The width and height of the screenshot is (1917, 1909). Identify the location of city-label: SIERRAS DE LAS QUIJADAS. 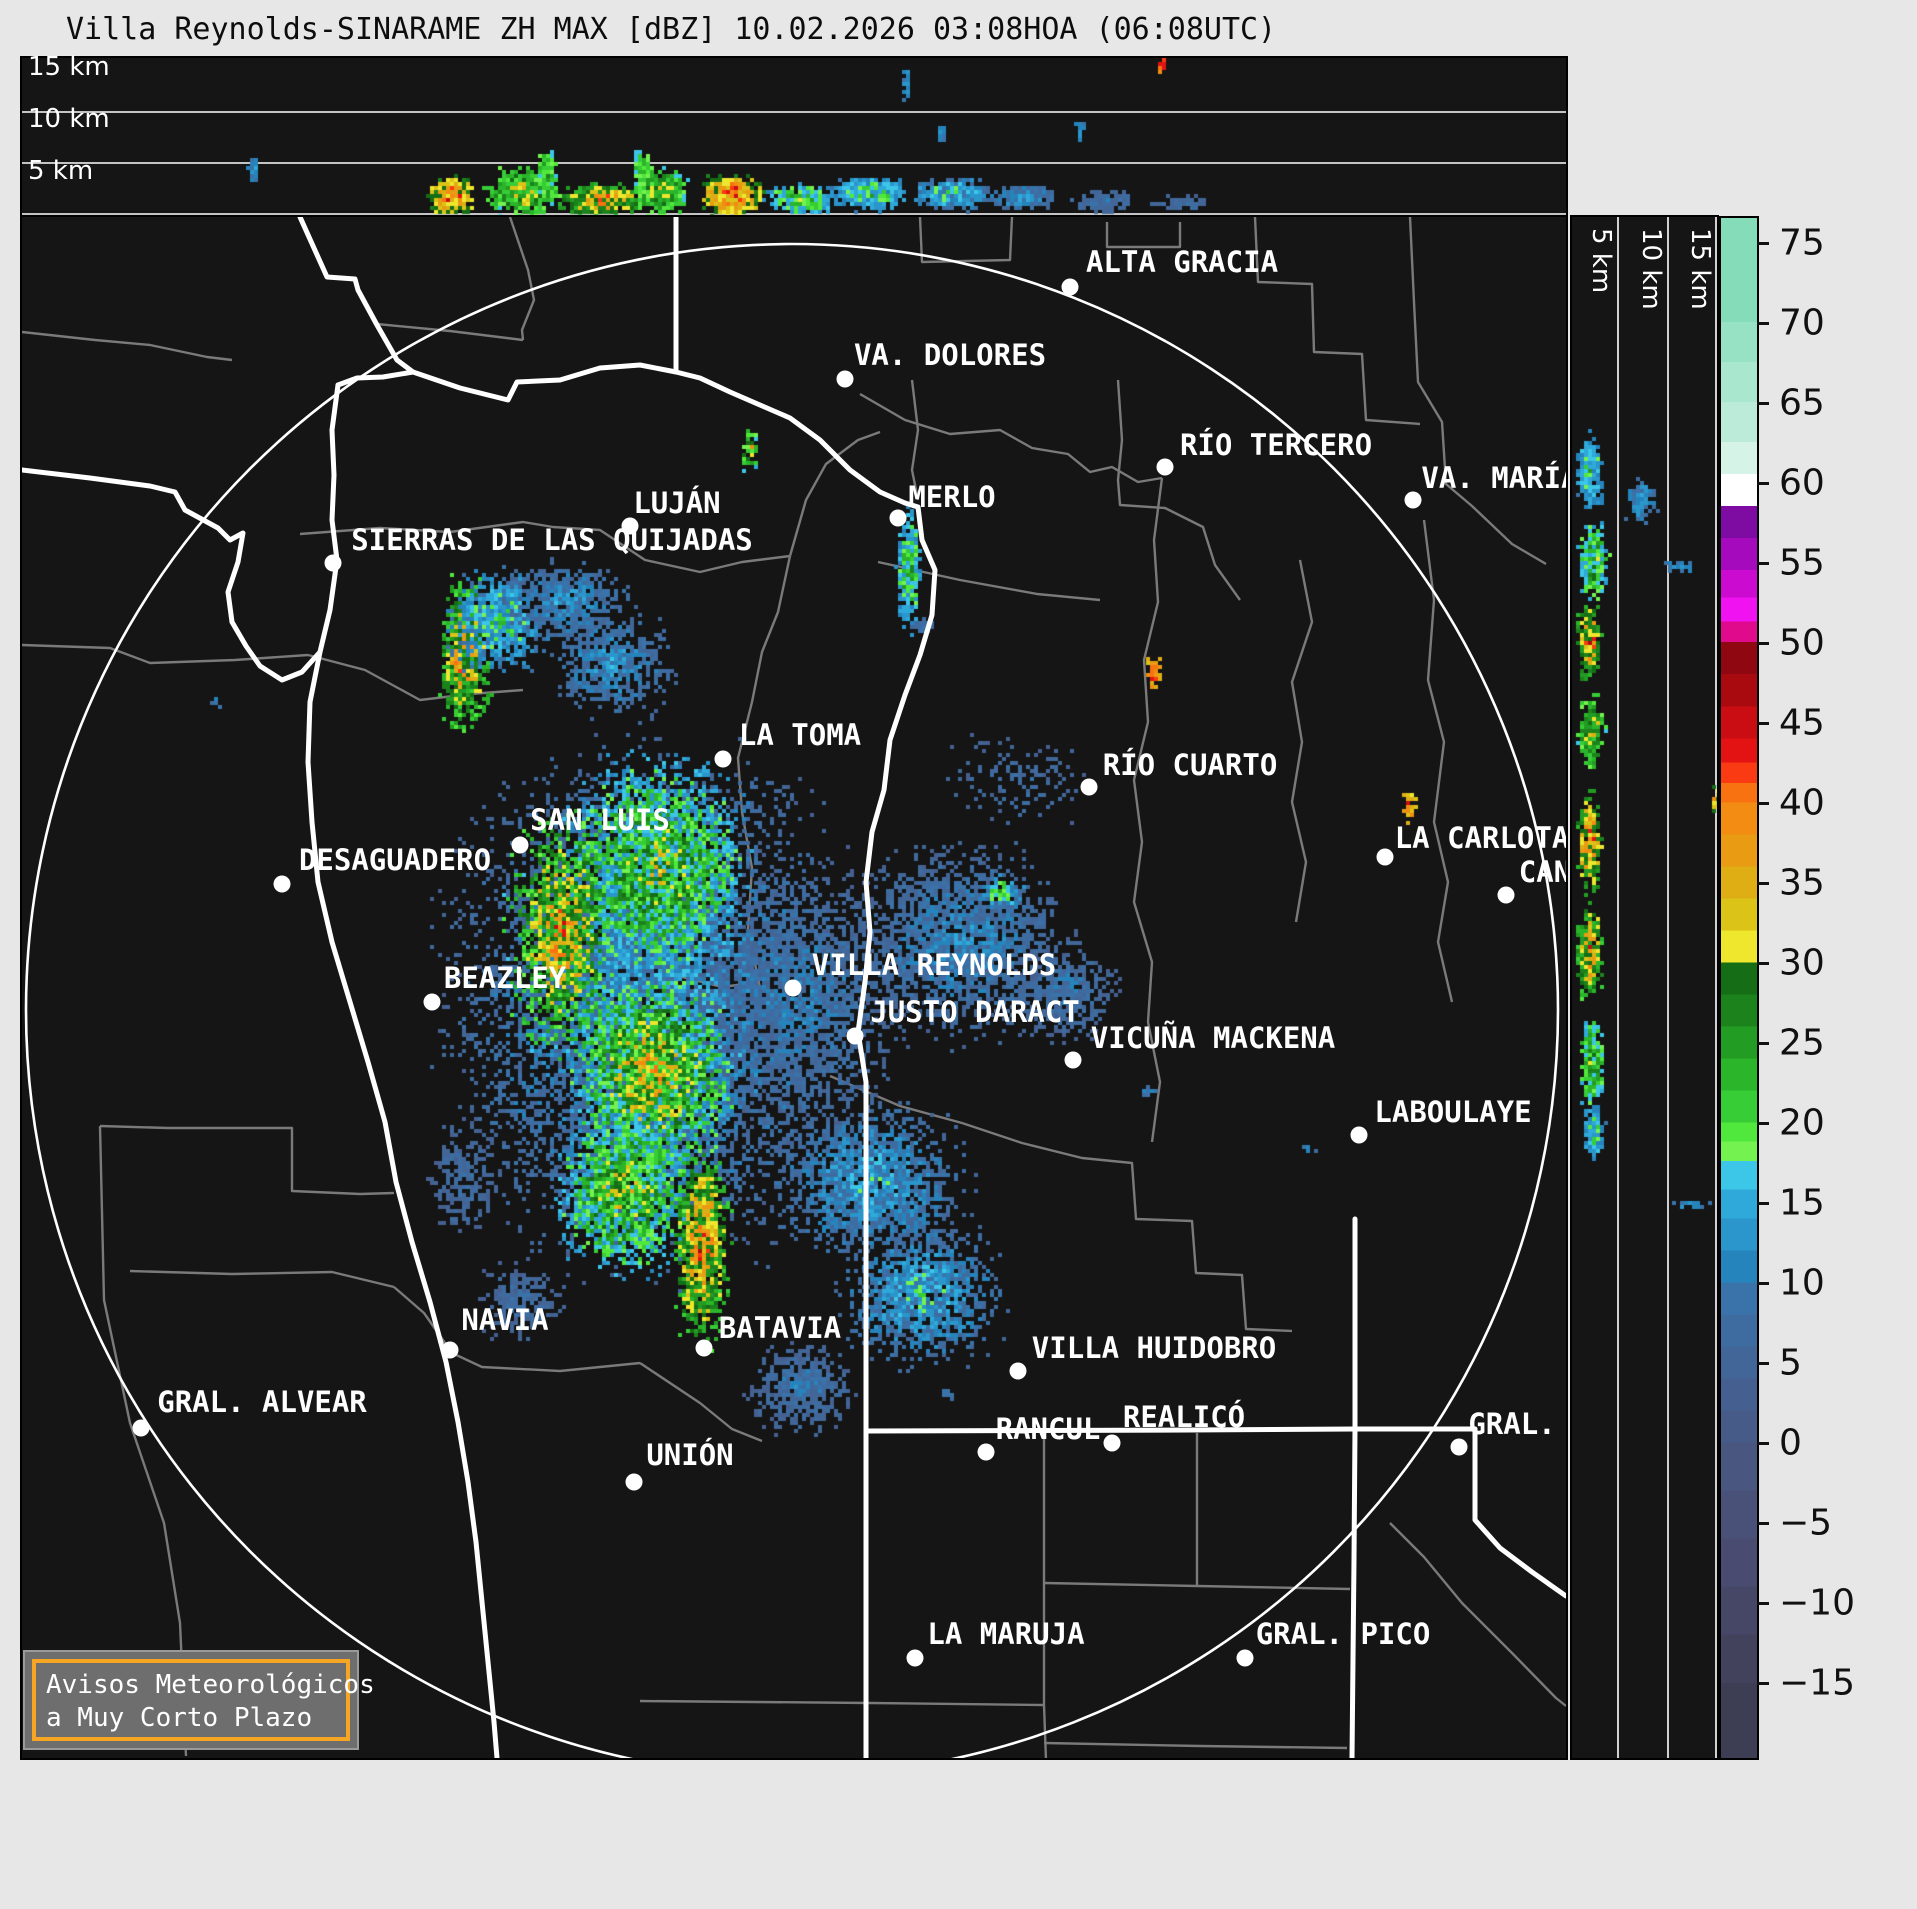
(552, 540).